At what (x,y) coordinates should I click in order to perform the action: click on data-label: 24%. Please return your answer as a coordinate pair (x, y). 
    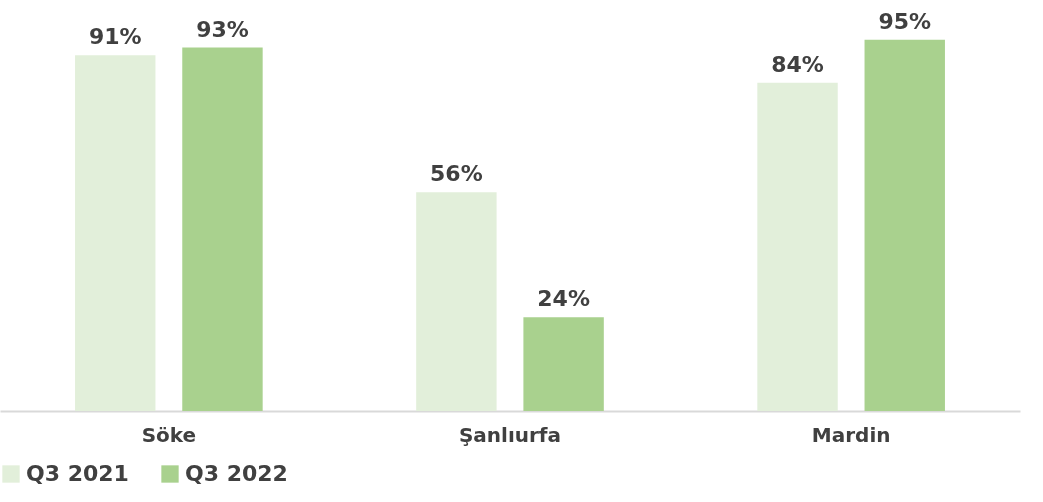
    Looking at the image, I should click on (563, 299).